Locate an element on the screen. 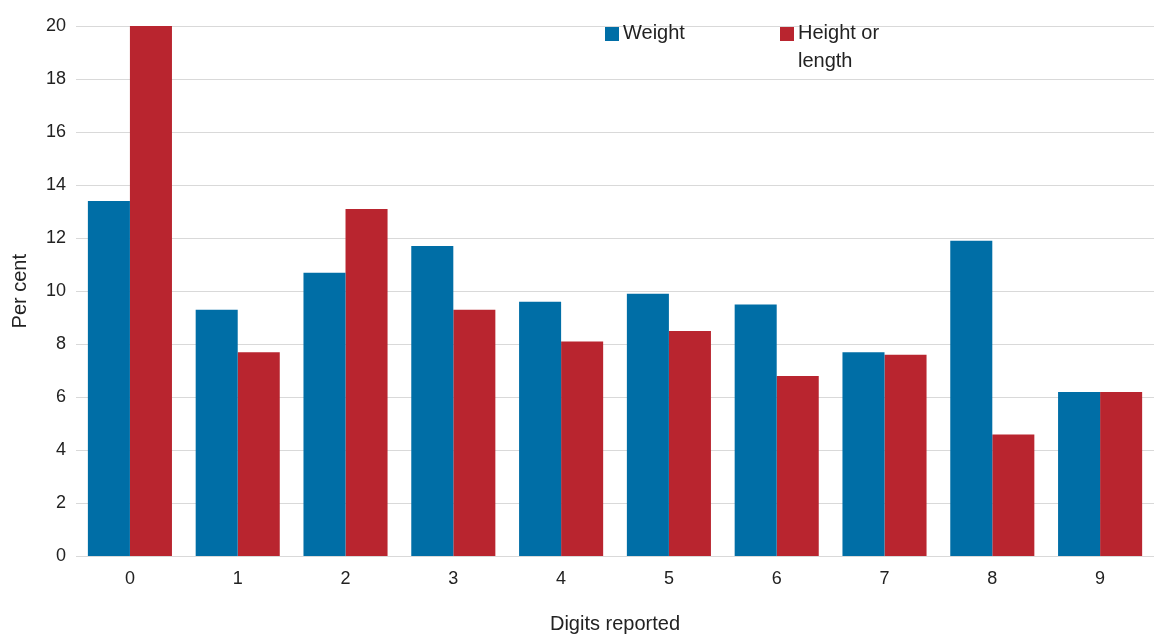  y-tick-label: 20 is located at coordinates (56, 24).